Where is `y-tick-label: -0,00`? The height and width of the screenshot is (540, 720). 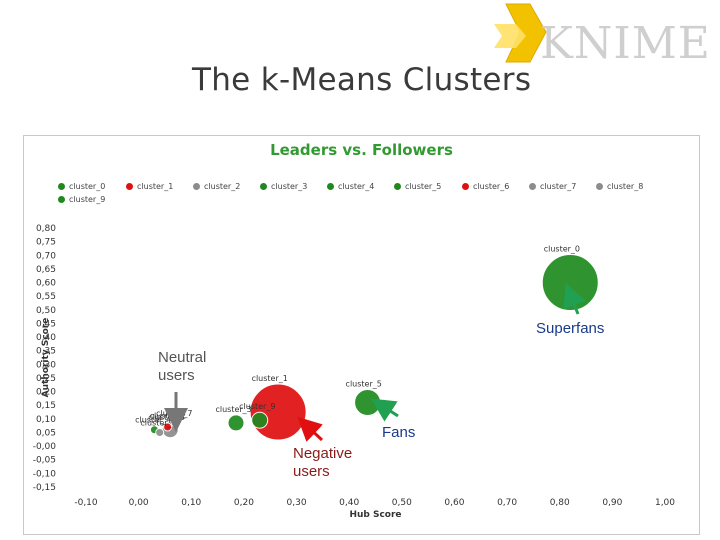 y-tick-label: -0,00 is located at coordinates (45, 447).